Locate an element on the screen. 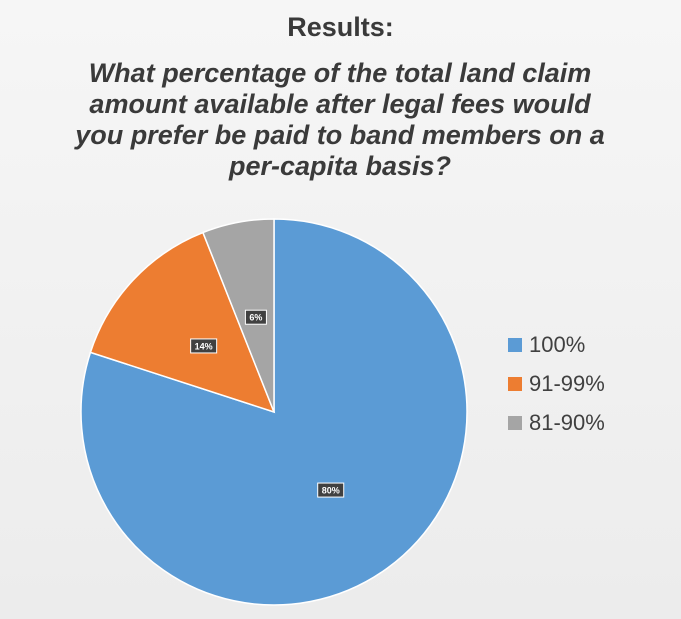 This screenshot has height=619, width=681. legend-label: 81-90% is located at coordinates (567, 422).